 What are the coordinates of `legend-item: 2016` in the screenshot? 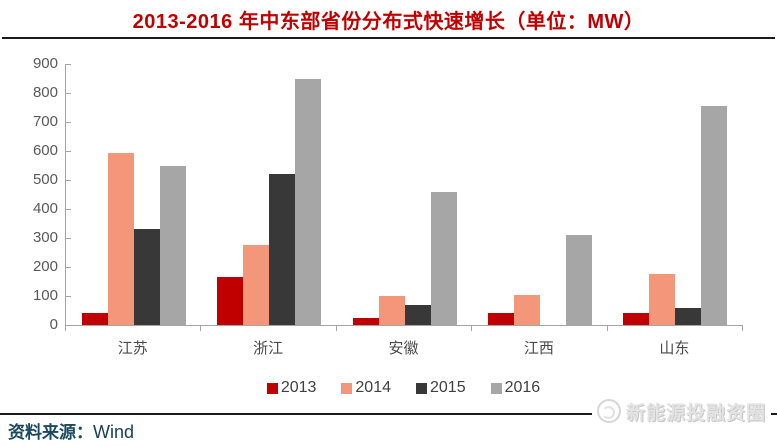 It's located at (515, 388).